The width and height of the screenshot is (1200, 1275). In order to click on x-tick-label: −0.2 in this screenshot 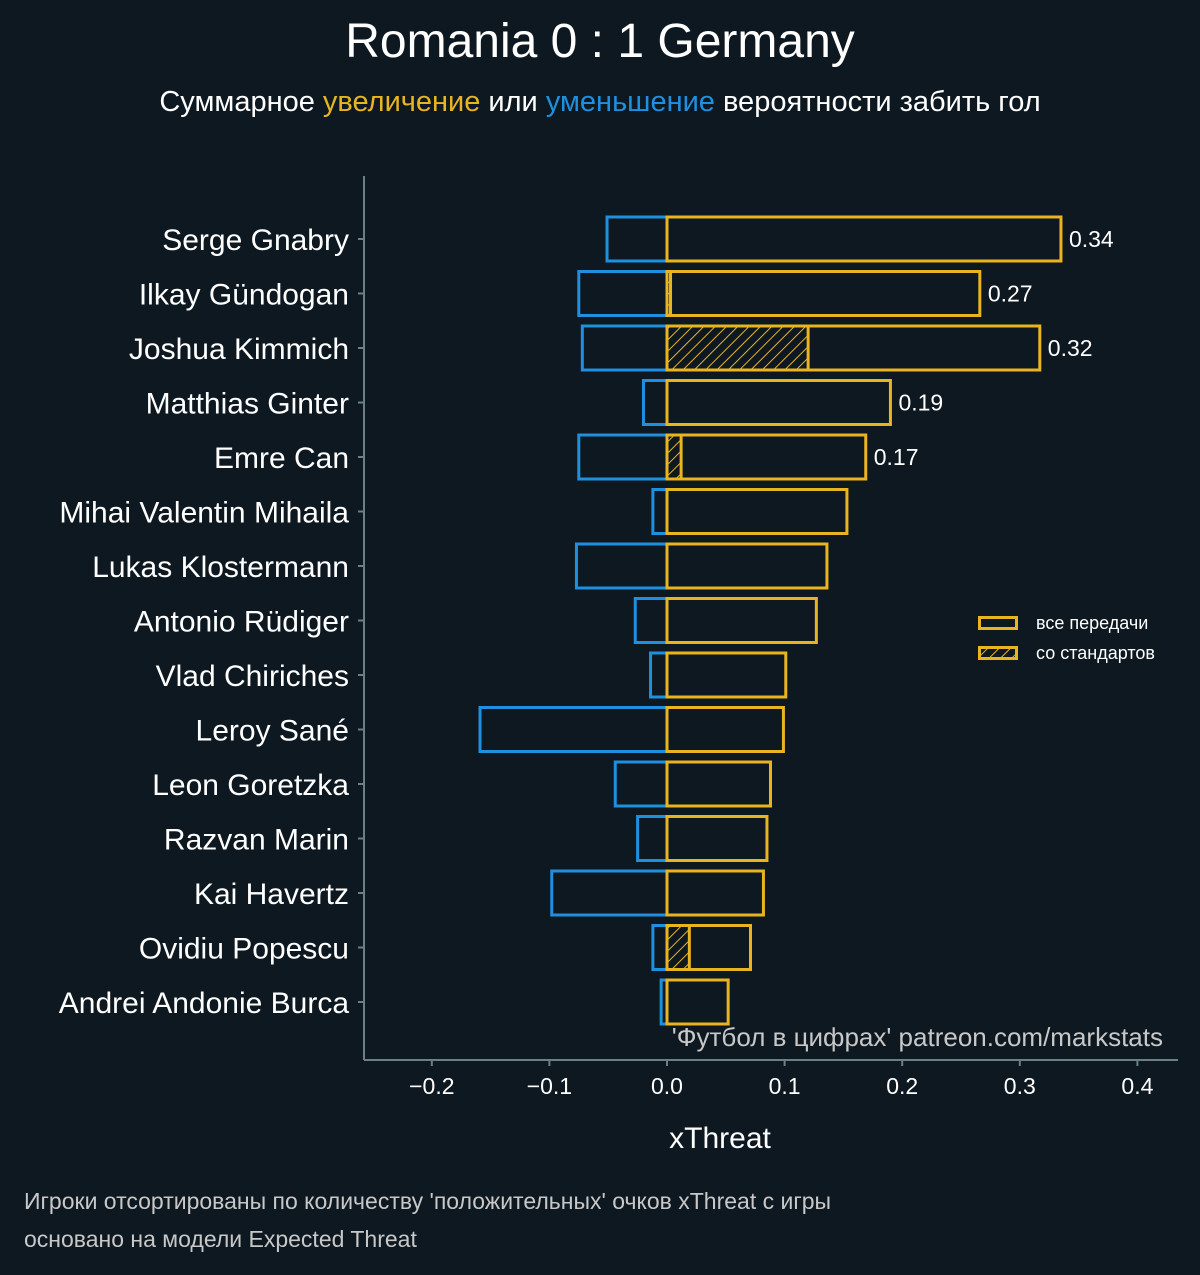, I will do `click(431, 1086)`.